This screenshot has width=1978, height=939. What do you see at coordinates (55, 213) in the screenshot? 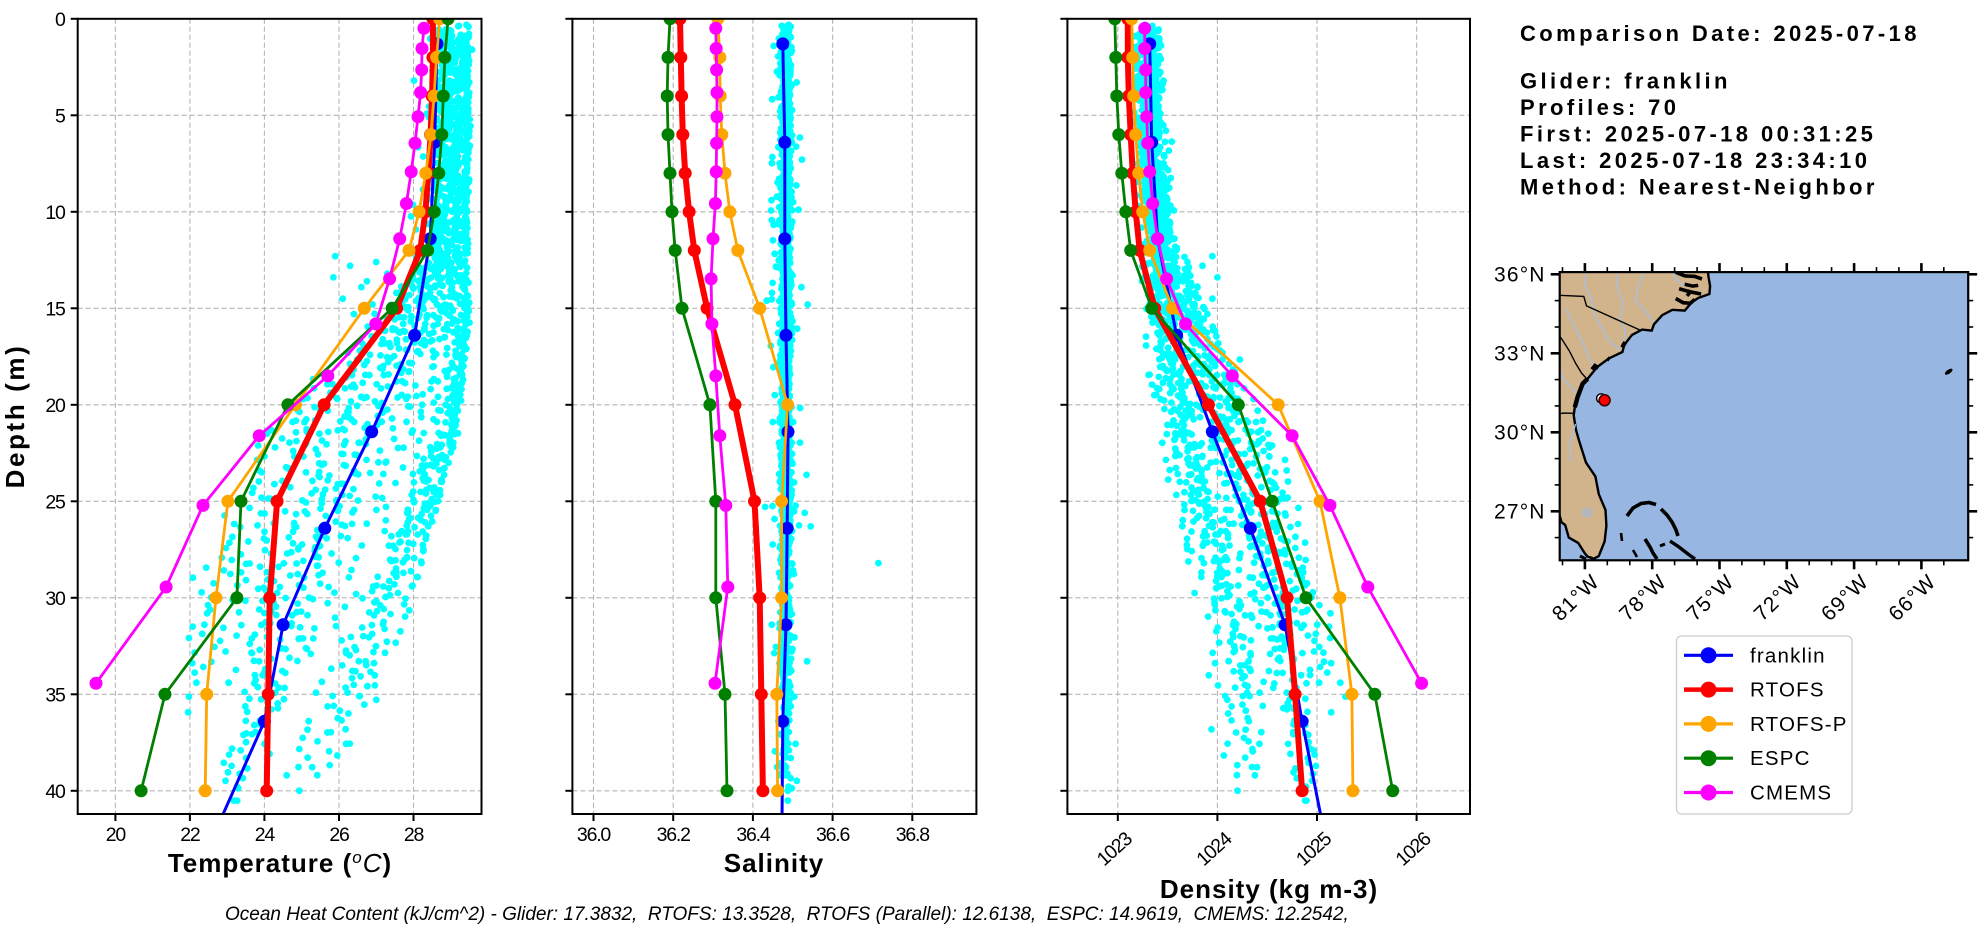
I see `svg-text: 10` at bounding box center [55, 213].